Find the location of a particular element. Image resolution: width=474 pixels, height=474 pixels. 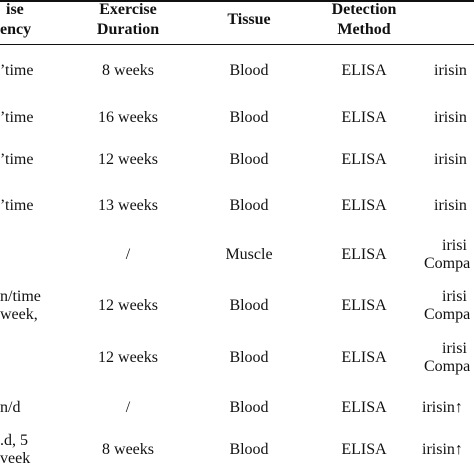

header-method: Detection Method is located at coordinates (364, 20).